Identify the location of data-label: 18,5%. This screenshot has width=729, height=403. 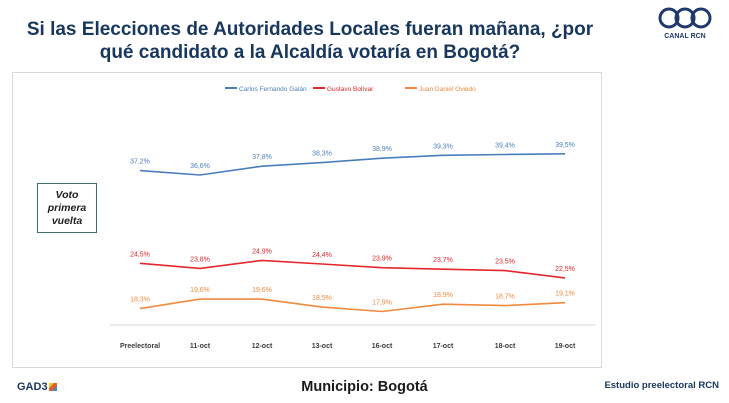
(322, 298).